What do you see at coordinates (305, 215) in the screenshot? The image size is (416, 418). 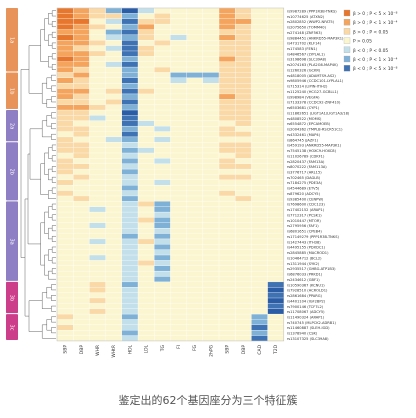 I see `snp-label: rs7712317 (PCSK1)` at bounding box center [305, 215].